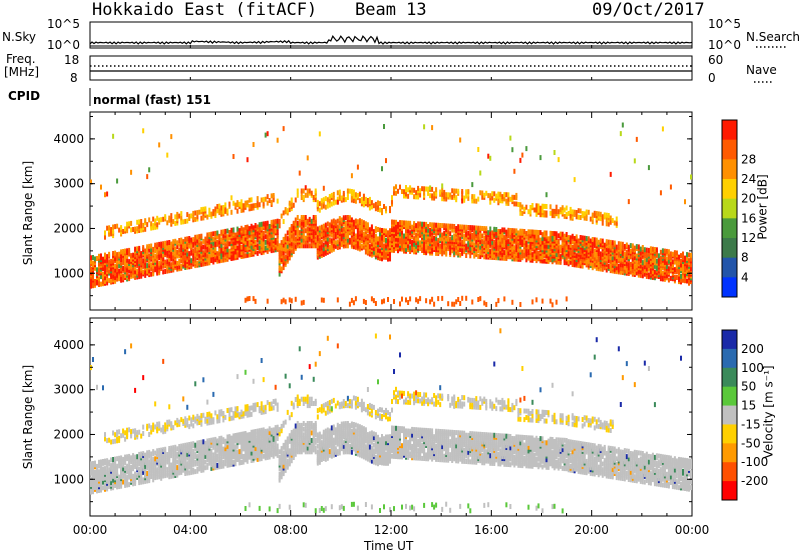  I want to click on colorbar-tick-label: 28, so click(748, 159).